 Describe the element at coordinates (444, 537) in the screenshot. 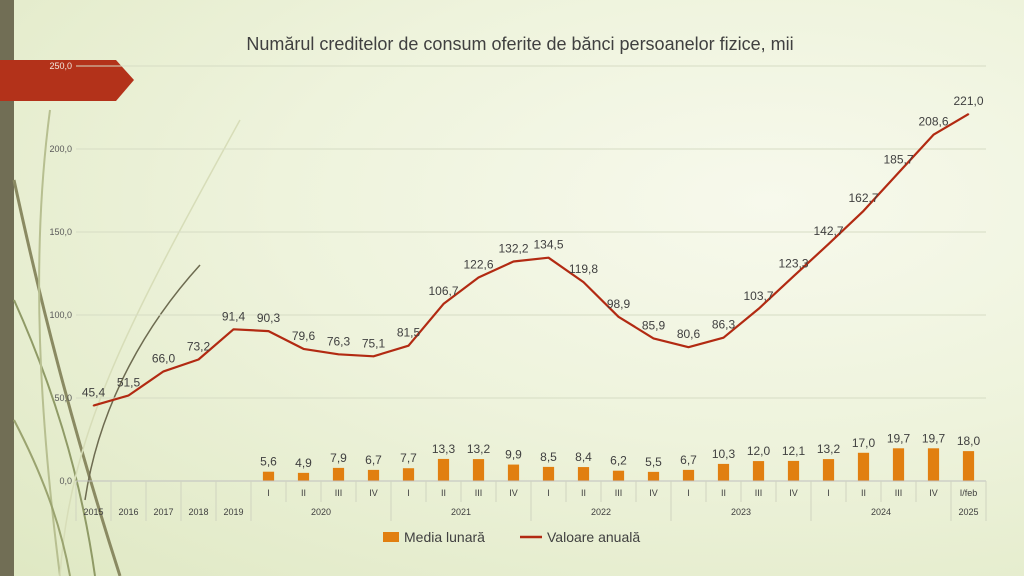

I see `legend-label-bar: Media lunară` at that location.